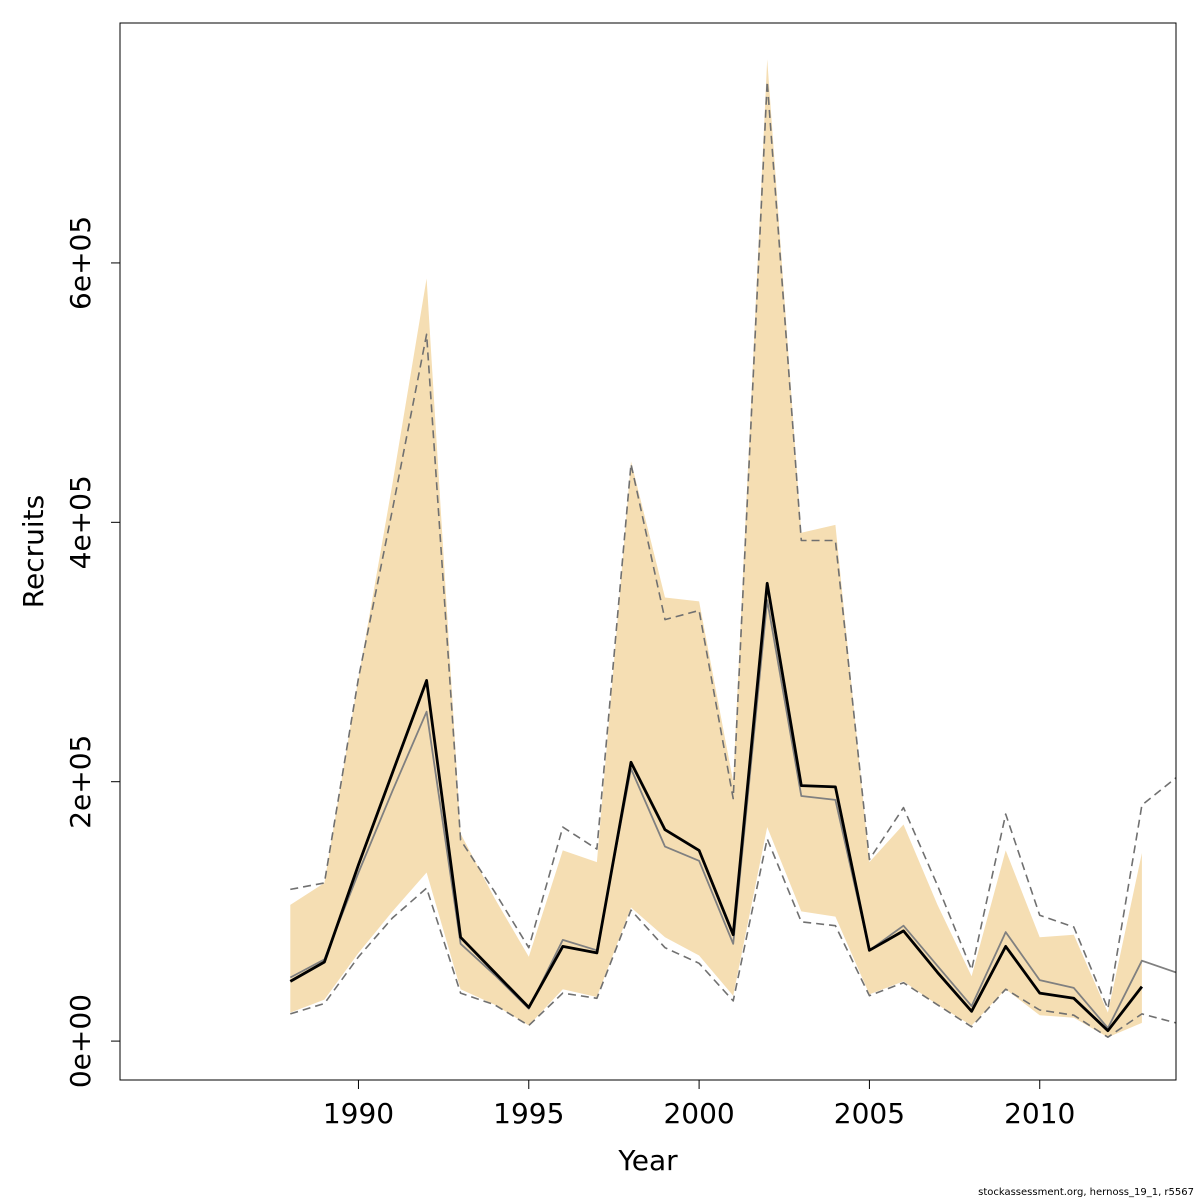 The height and width of the screenshot is (1200, 1200). What do you see at coordinates (80, 782) in the screenshot?
I see `y-tick-label: 2e+05` at bounding box center [80, 782].